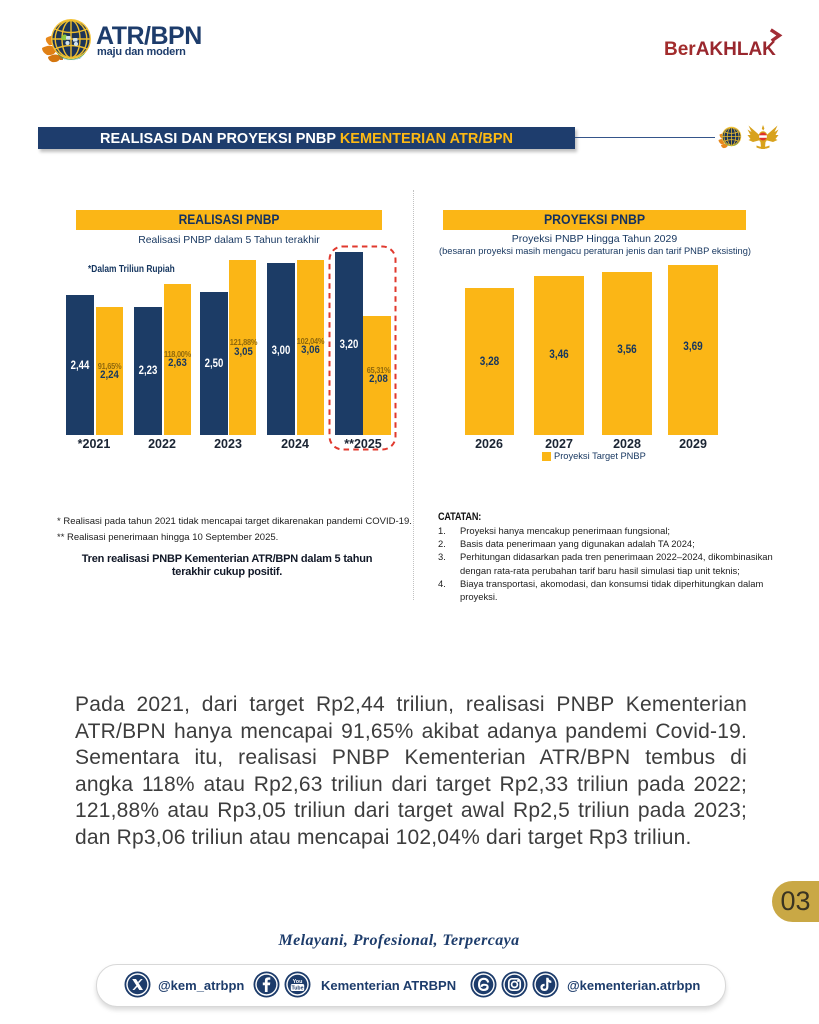 This screenshot has width=819, height=1024. I want to click on svg-text: You, so click(298, 982).